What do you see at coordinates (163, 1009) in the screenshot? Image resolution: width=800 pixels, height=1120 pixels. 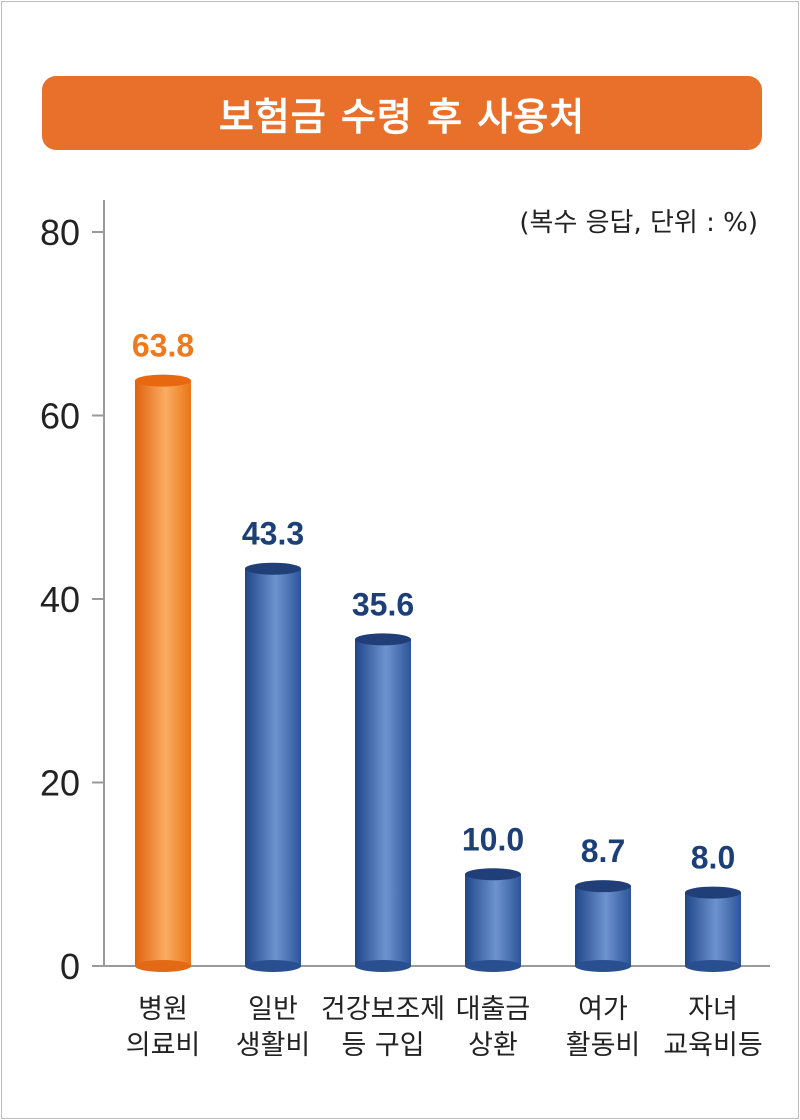 I see `category-label: 병원` at bounding box center [163, 1009].